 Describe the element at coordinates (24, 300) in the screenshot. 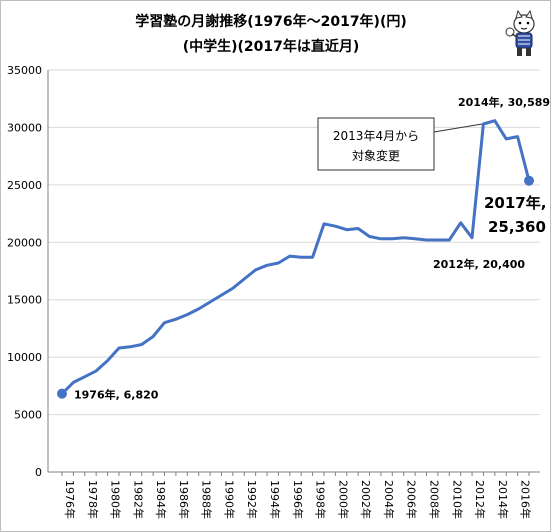

I see `y-tick-label: 15000` at that location.